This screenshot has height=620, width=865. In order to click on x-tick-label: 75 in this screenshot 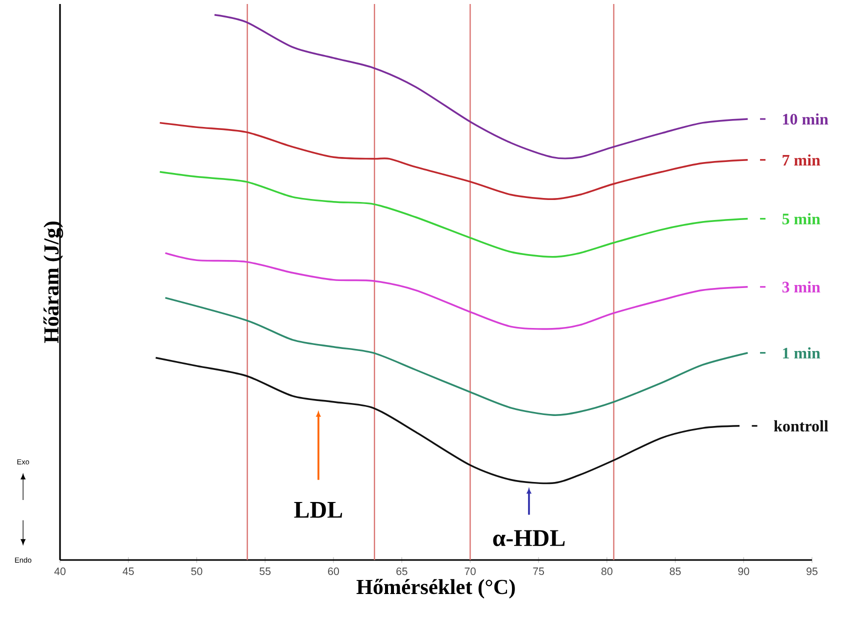, I will do `click(538, 571)`.